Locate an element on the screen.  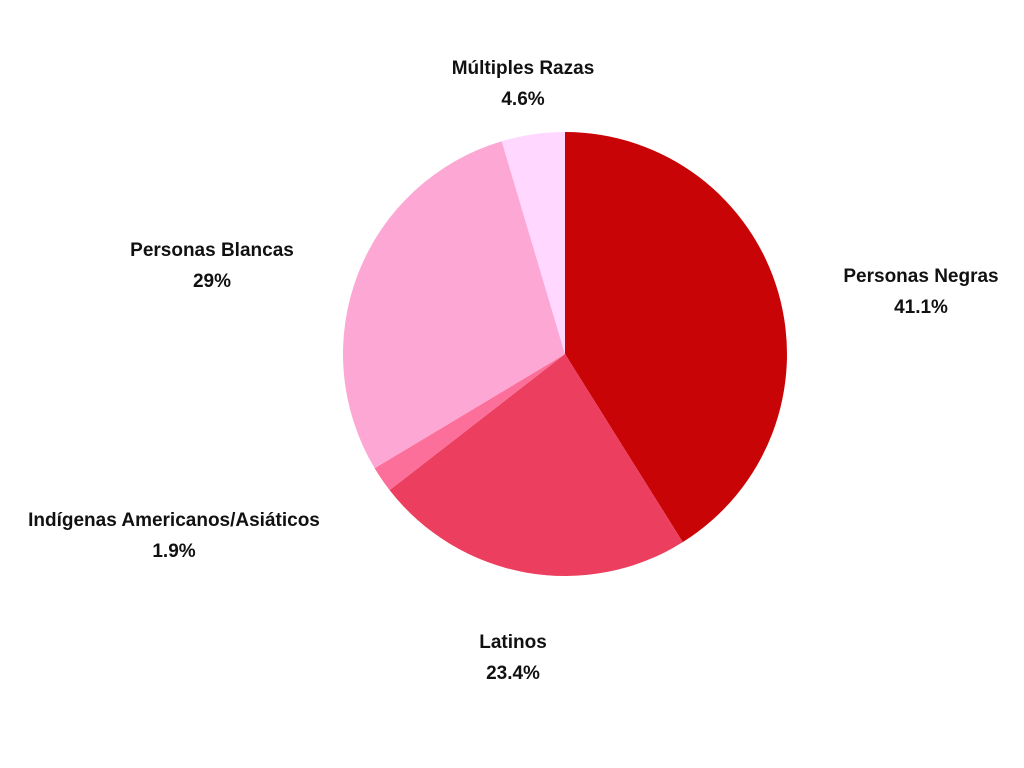
slice-label-multiples-razas: Múltiples Razas is located at coordinates (523, 68).